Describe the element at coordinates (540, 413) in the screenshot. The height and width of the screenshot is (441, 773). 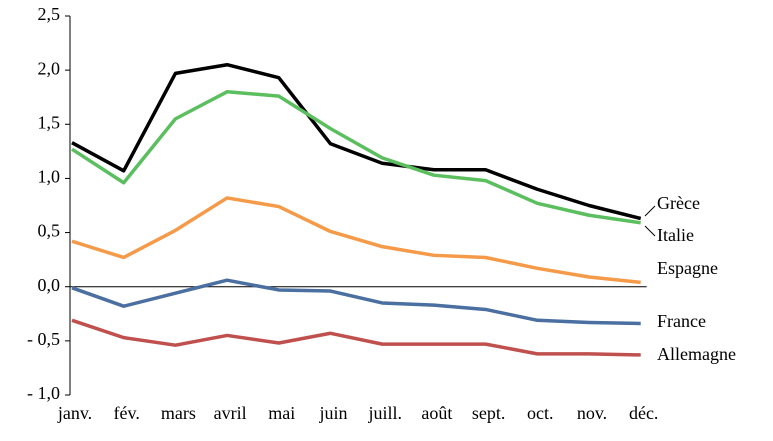
I see `x-tick-label: oct.` at that location.